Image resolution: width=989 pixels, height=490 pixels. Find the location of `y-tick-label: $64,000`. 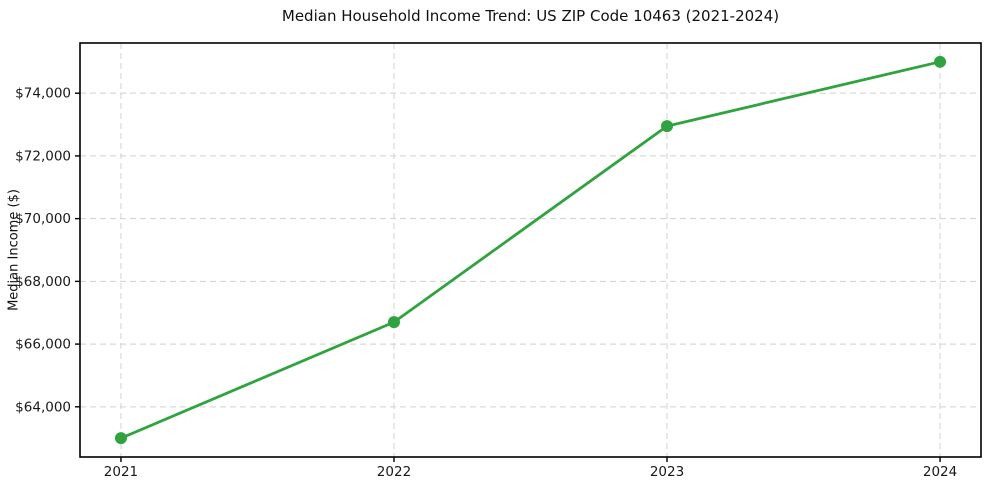

y-tick-label: $64,000 is located at coordinates (43, 407).